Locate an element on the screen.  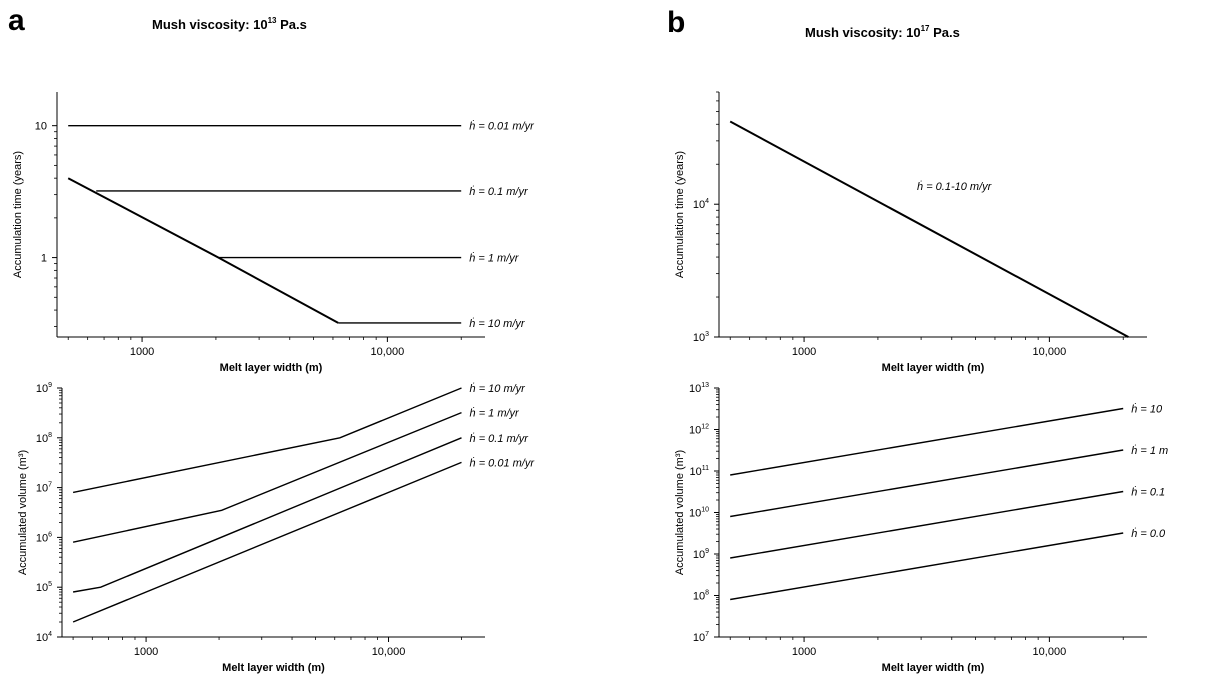
a-top-series-label: ḣ = 0.1 m/yr is located at coordinates (499, 192).